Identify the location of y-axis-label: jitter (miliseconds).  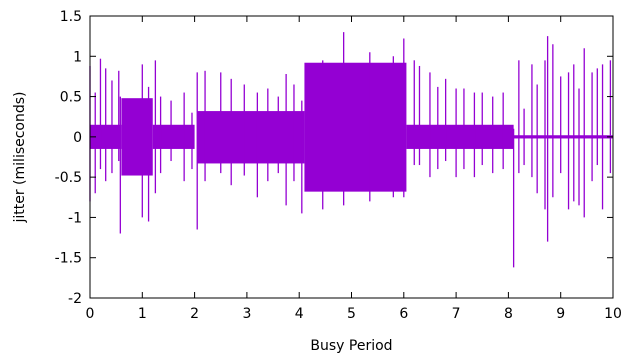
(20, 157).